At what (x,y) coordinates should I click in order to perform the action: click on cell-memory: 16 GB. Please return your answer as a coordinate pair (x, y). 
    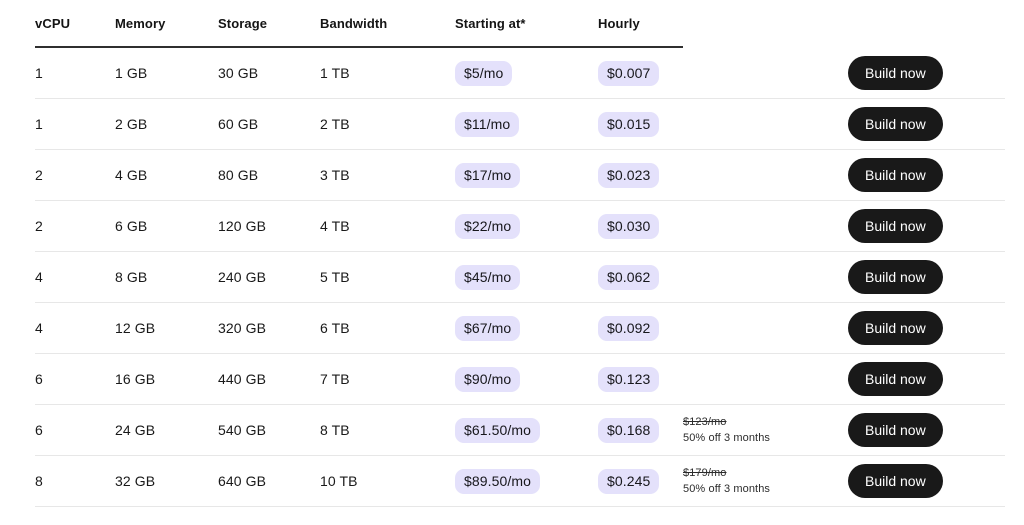
    Looking at the image, I should click on (135, 379).